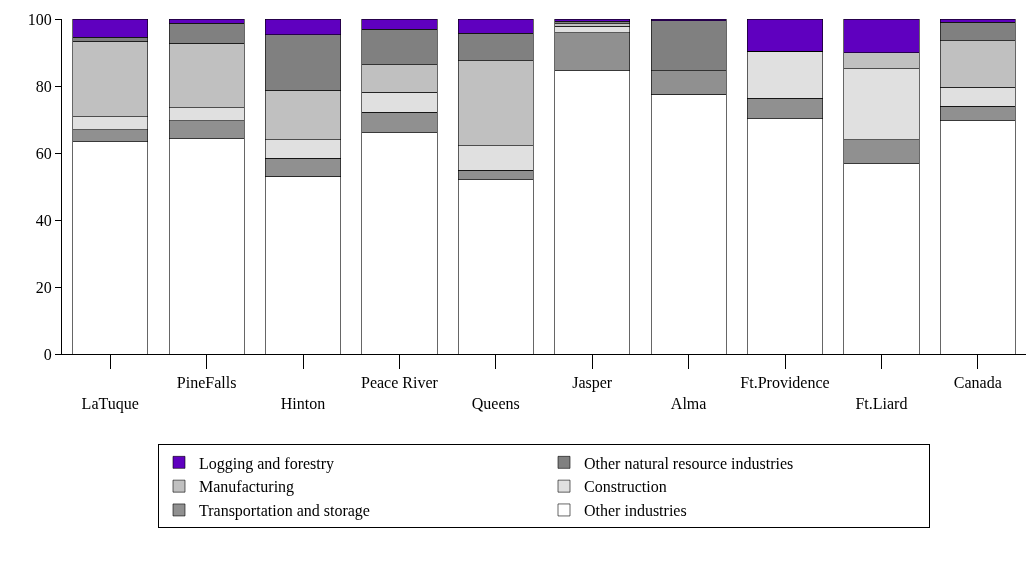 The height and width of the screenshot is (565, 1031). I want to click on bar, so click(110, 28).